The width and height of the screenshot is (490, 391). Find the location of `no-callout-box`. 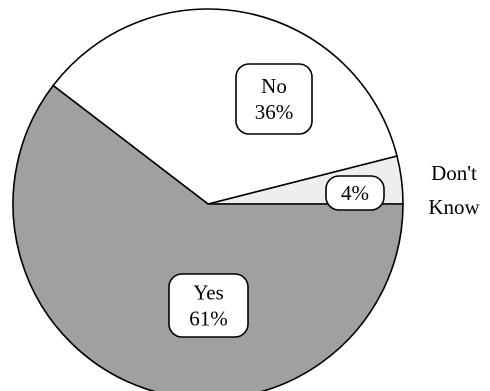

no-callout-box is located at coordinates (274, 99).